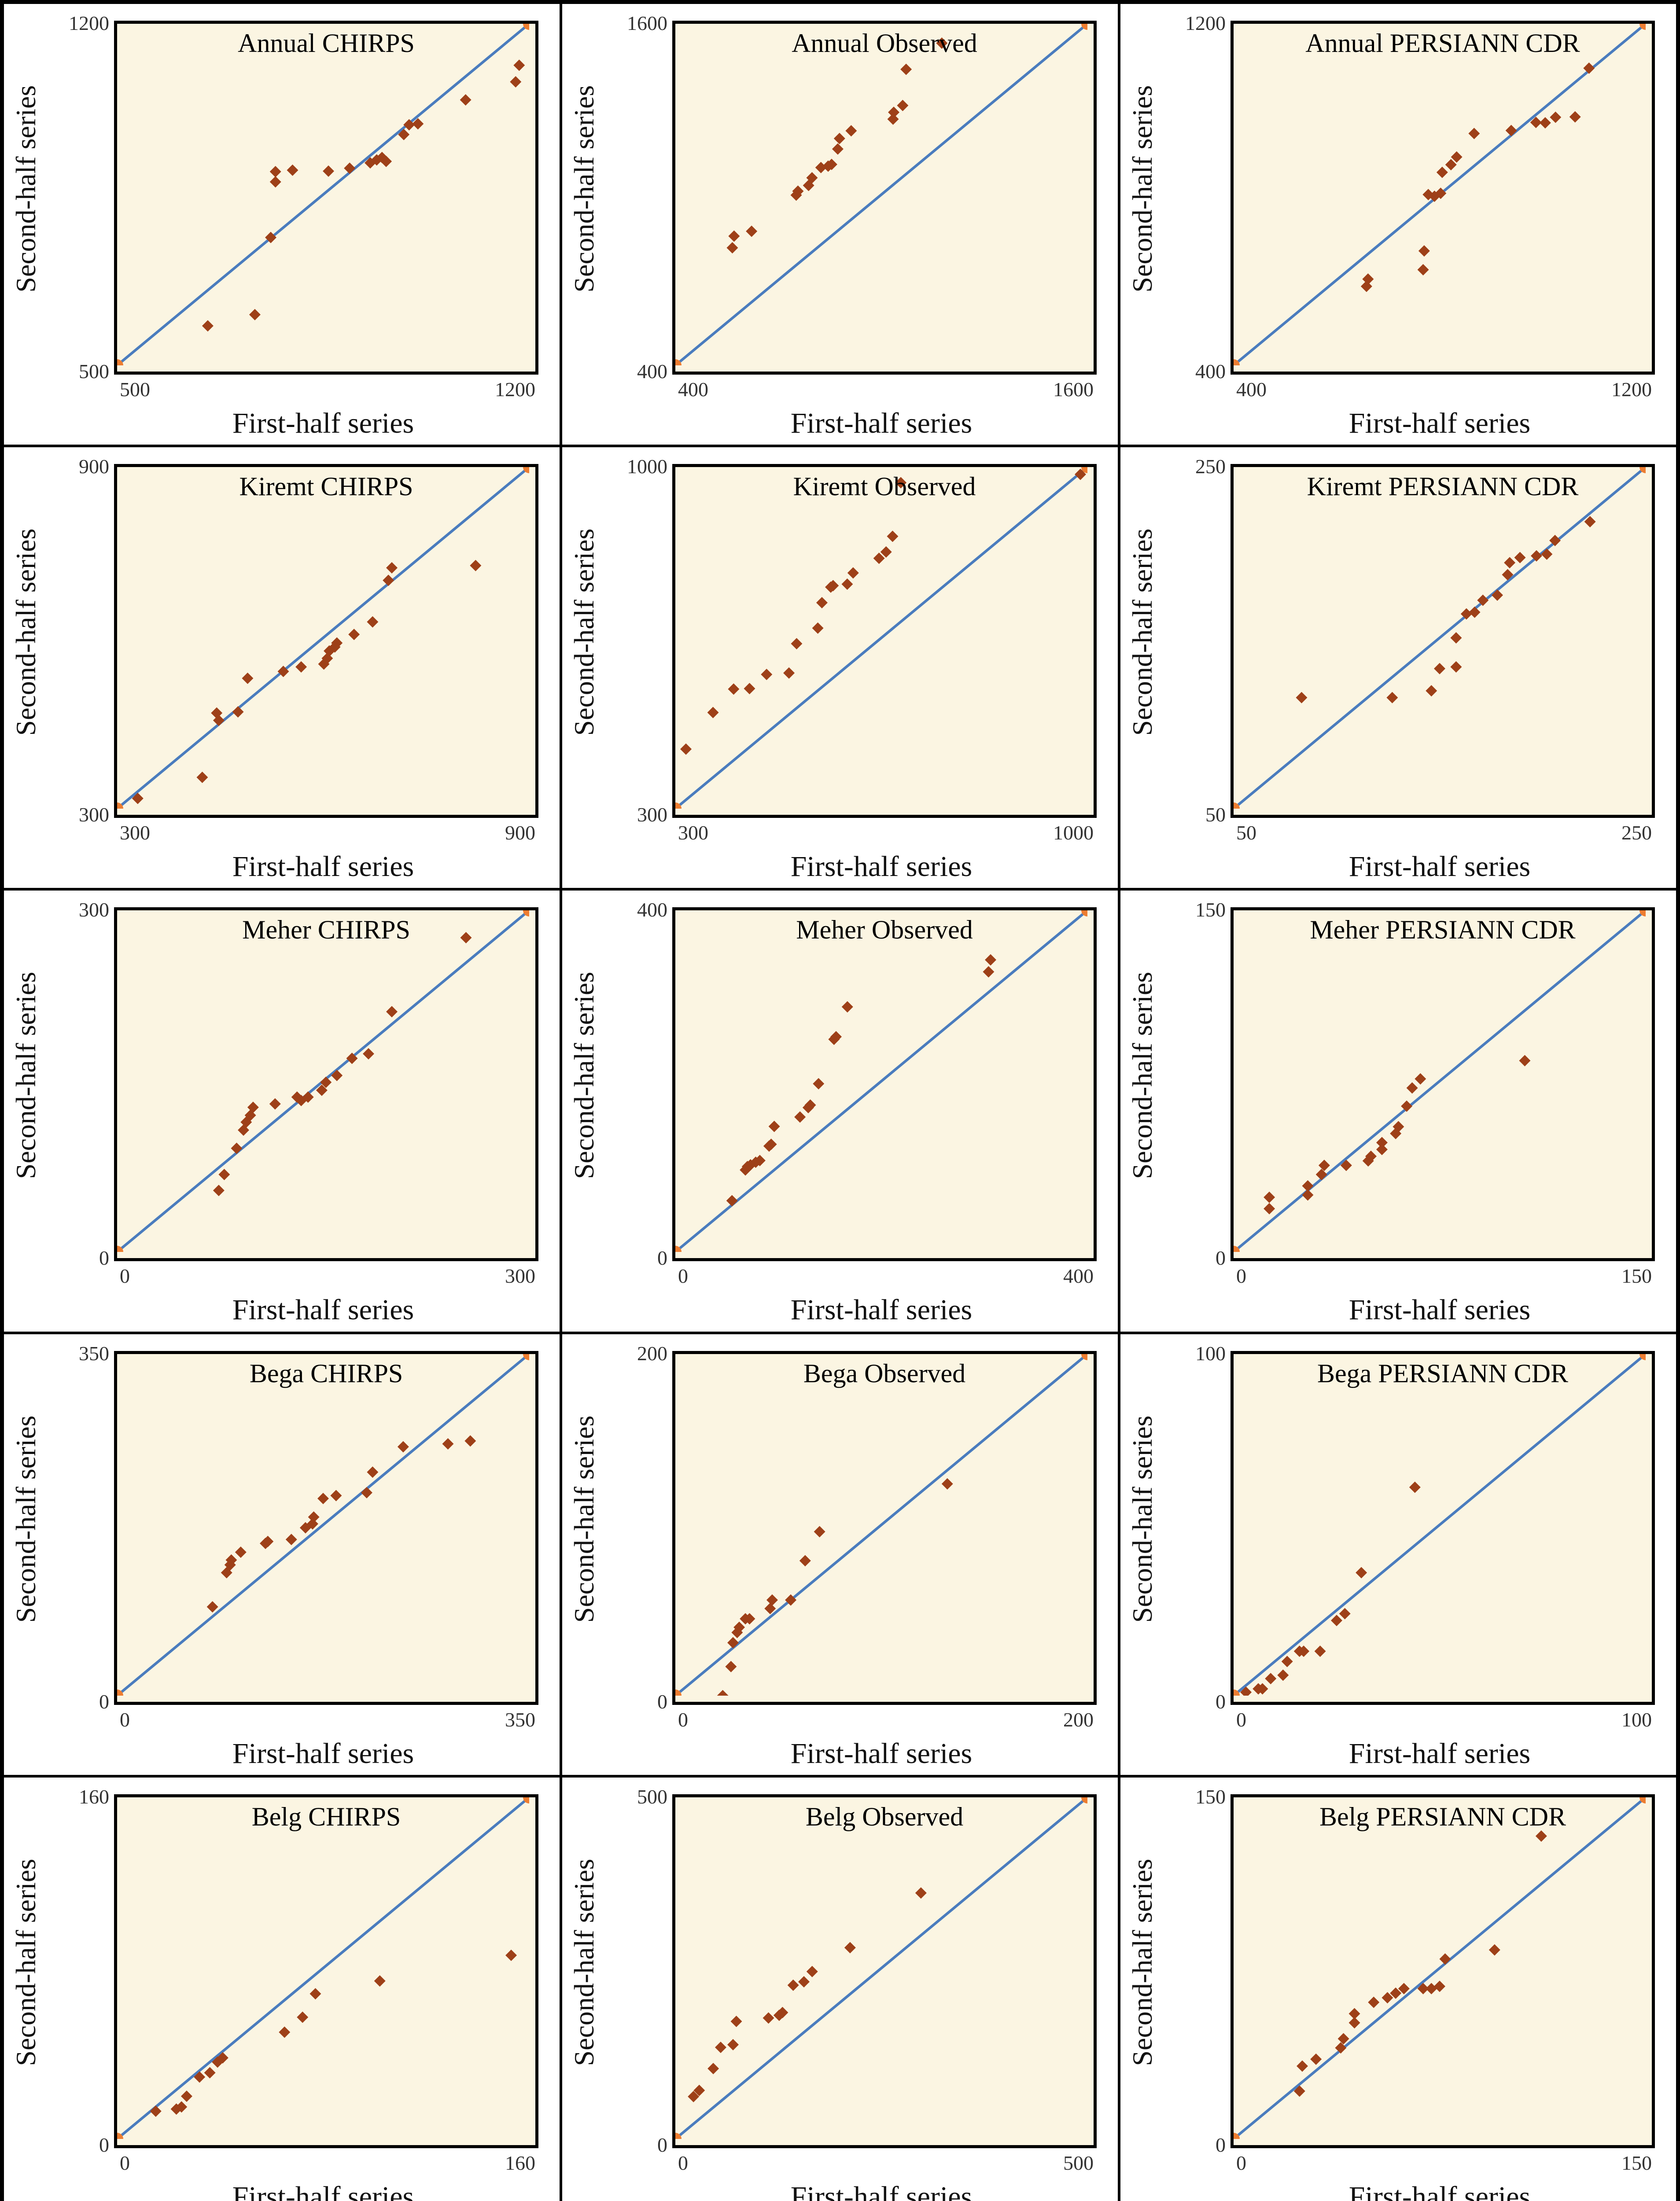  I want to click on chart-title: Annual Observed, so click(884, 43).